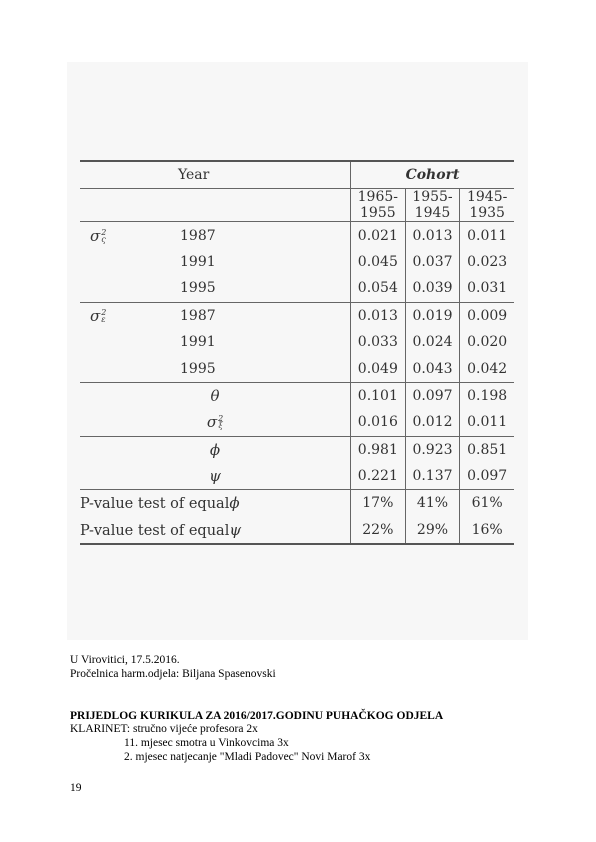  Describe the element at coordinates (378, 449) in the screenshot. I see `table-cell: 0.981` at that location.